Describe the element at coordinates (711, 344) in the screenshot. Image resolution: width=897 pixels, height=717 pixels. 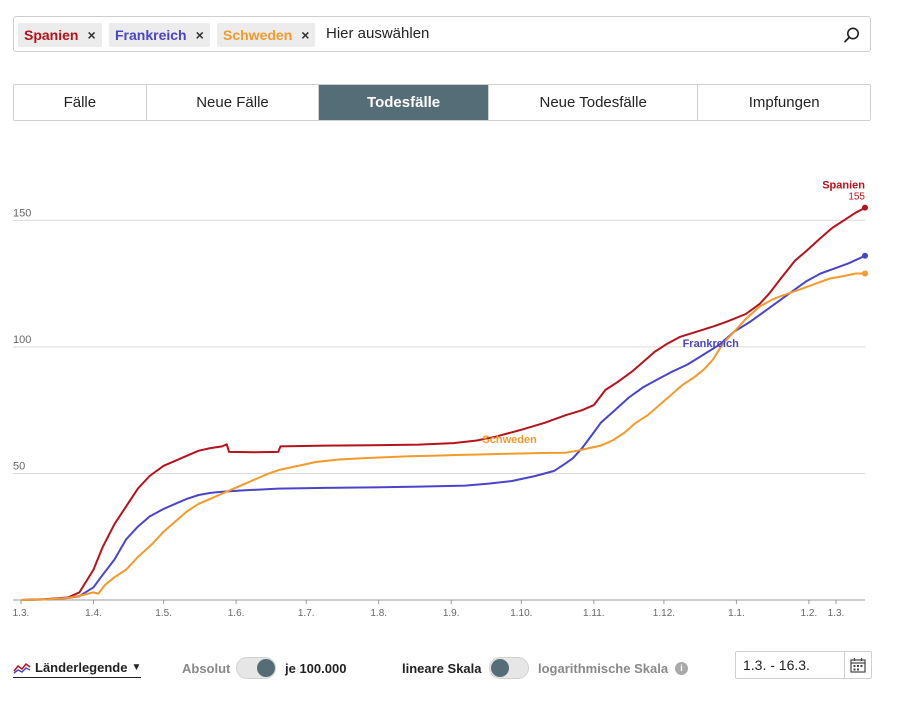
I see `series-label: Frankreich` at that location.